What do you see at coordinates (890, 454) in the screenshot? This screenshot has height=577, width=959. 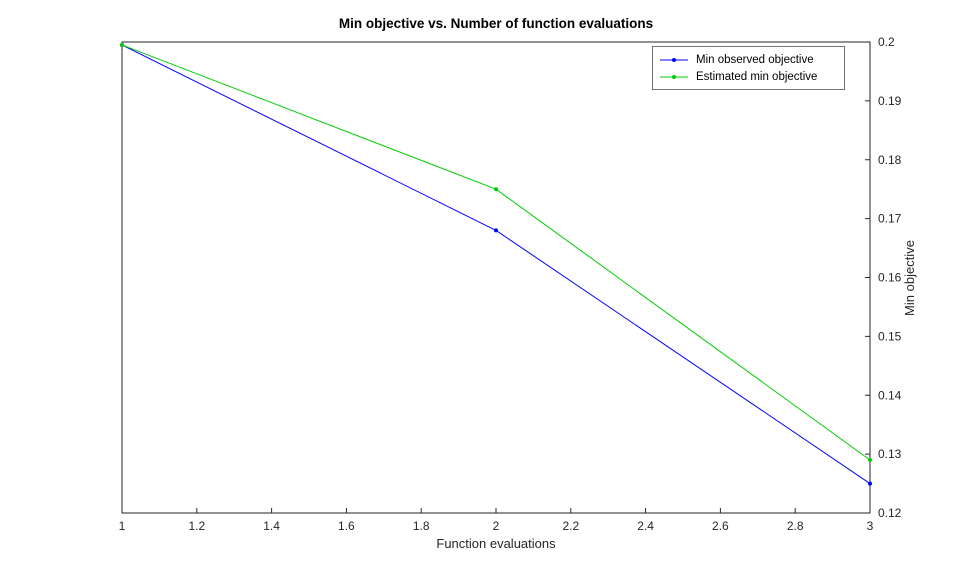 I see `y-tick-label: 0.13` at bounding box center [890, 454].